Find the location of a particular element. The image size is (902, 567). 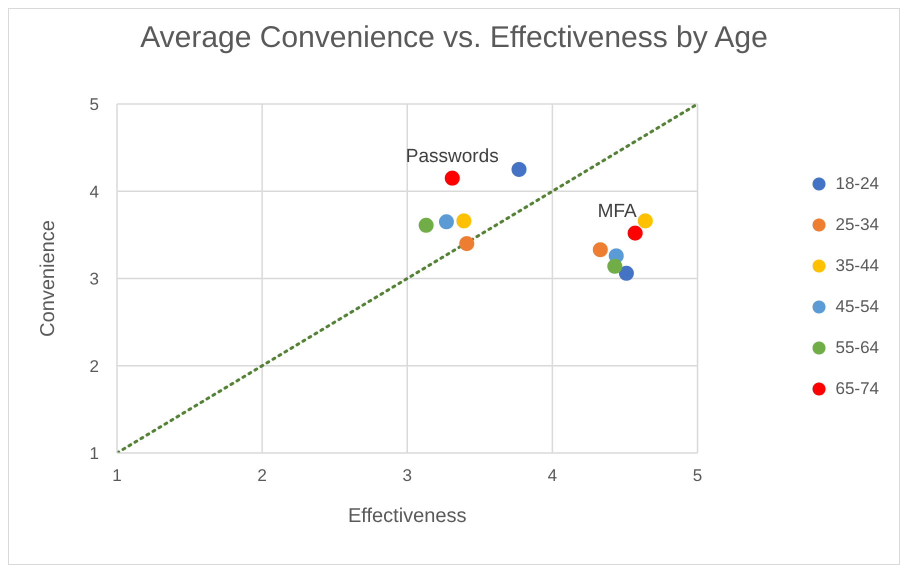

legend-label: 55-64 is located at coordinates (857, 348).